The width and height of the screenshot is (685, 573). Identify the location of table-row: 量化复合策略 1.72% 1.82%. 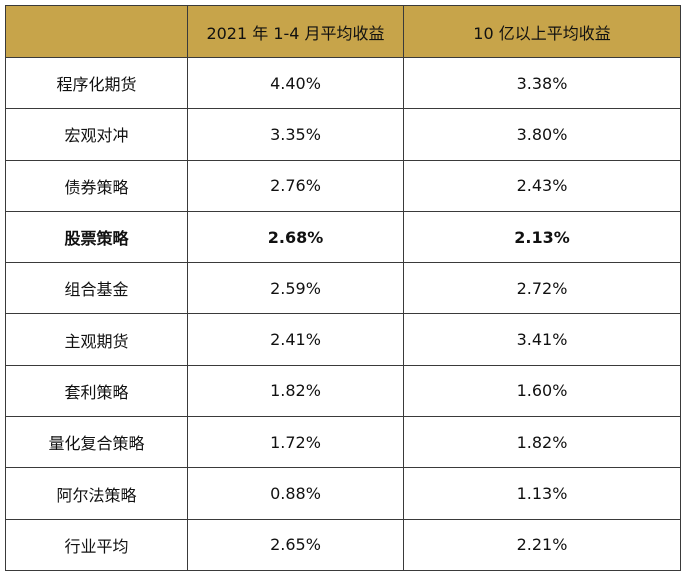
(343, 442).